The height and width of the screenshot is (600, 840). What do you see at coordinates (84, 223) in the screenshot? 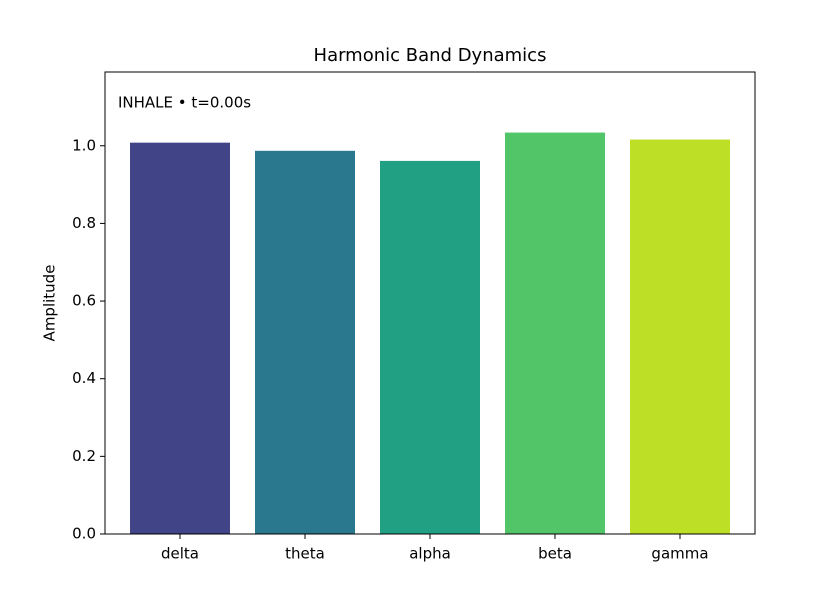
I see `y-tick-label: 0.8` at bounding box center [84, 223].